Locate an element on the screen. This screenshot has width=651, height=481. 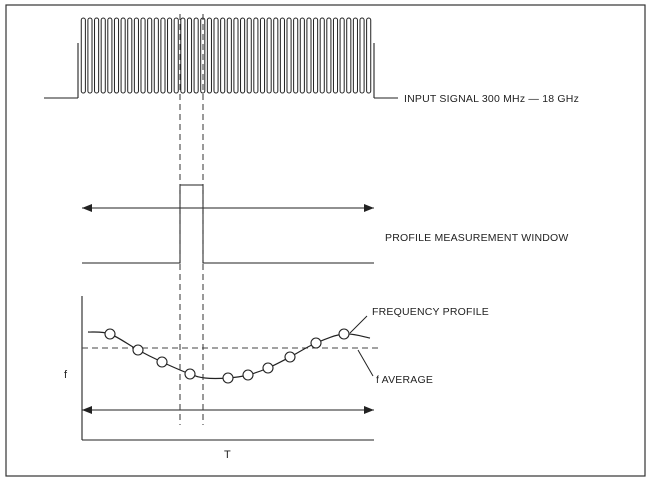
input-signal-label: INPUT SIGNAL 300 MHz — 18 GHz is located at coordinates (491, 99).